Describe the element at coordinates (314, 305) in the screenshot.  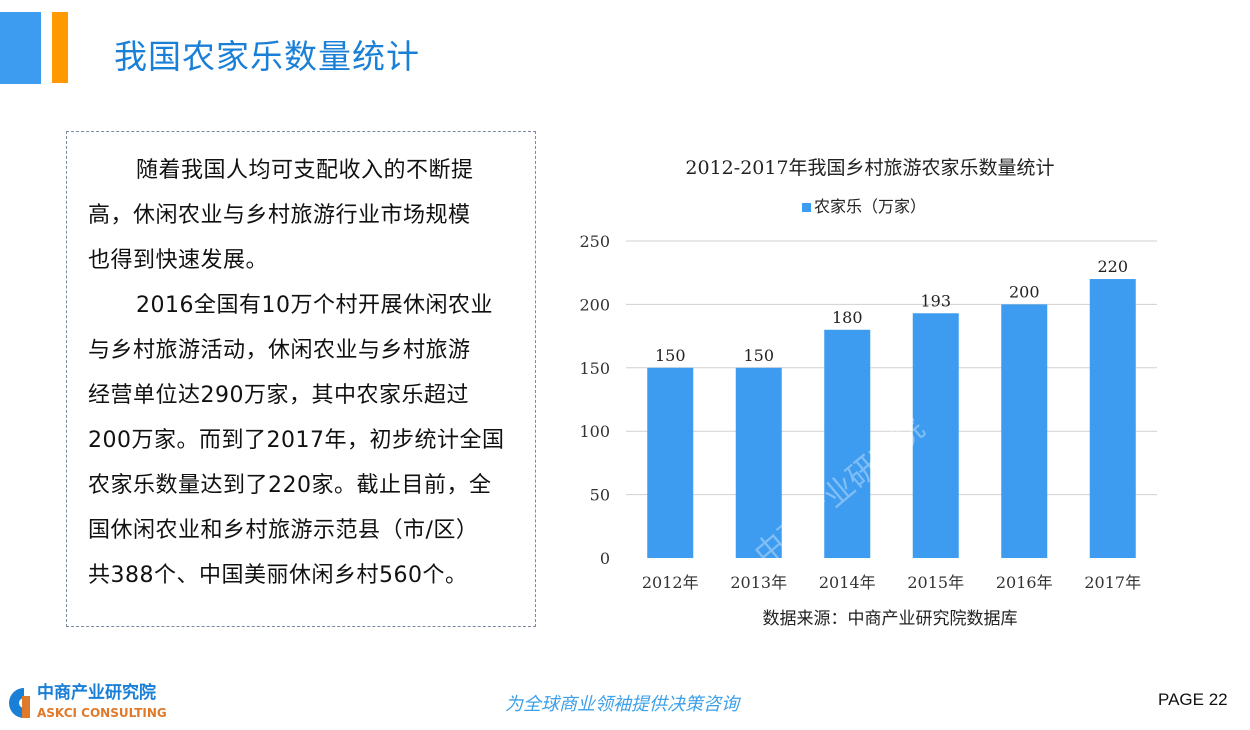
I see `paragraph-line: 2016全国有10万个村开展休闲农业` at that location.